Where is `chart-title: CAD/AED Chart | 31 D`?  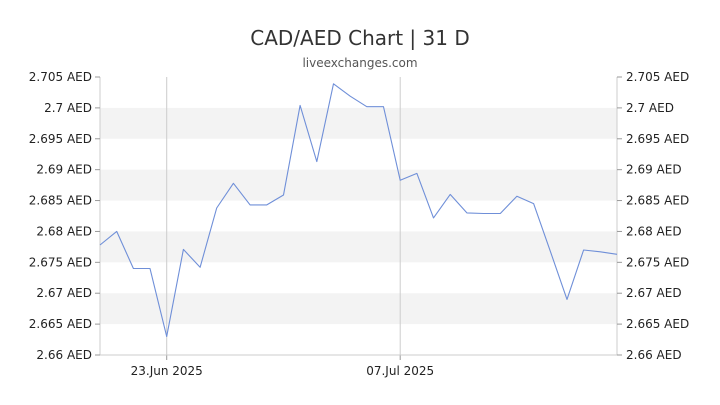 chart-title: CAD/AED Chart | 31 D is located at coordinates (360, 38).